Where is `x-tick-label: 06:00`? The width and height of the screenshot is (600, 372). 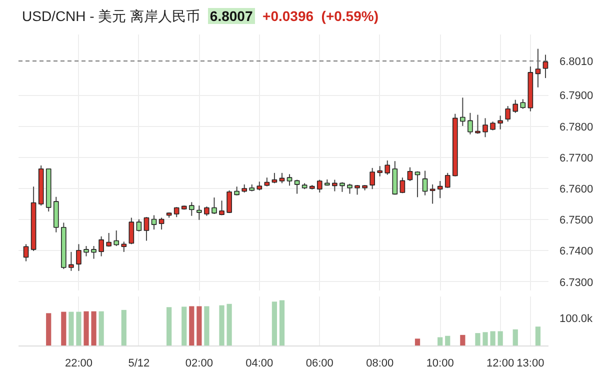 x-tick-label: 06:00 is located at coordinates (320, 364).